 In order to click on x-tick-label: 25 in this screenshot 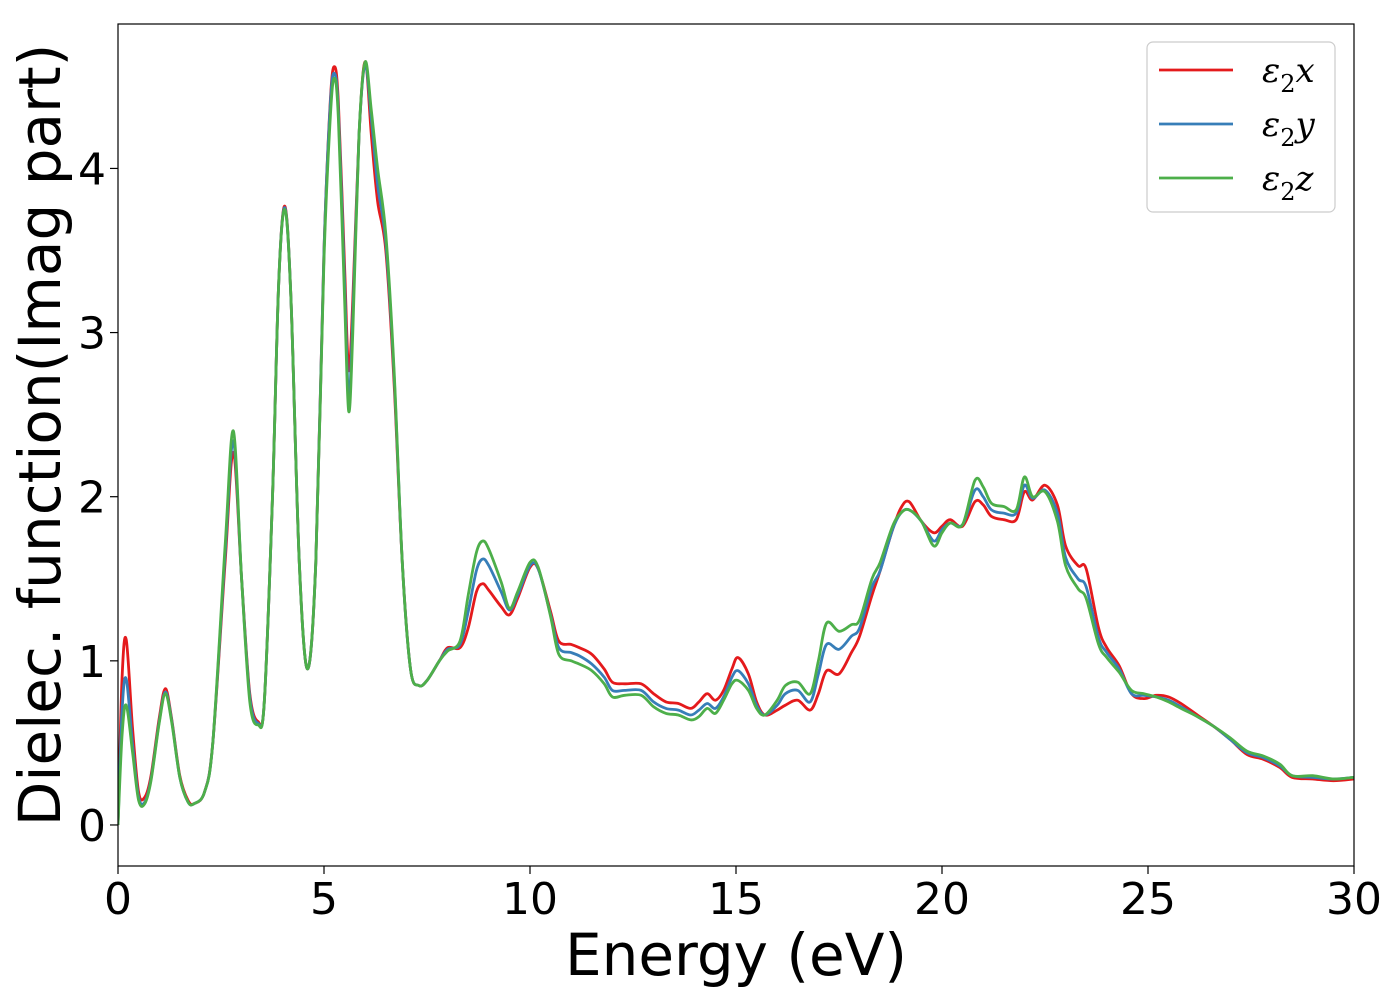, I will do `click(1148, 899)`.